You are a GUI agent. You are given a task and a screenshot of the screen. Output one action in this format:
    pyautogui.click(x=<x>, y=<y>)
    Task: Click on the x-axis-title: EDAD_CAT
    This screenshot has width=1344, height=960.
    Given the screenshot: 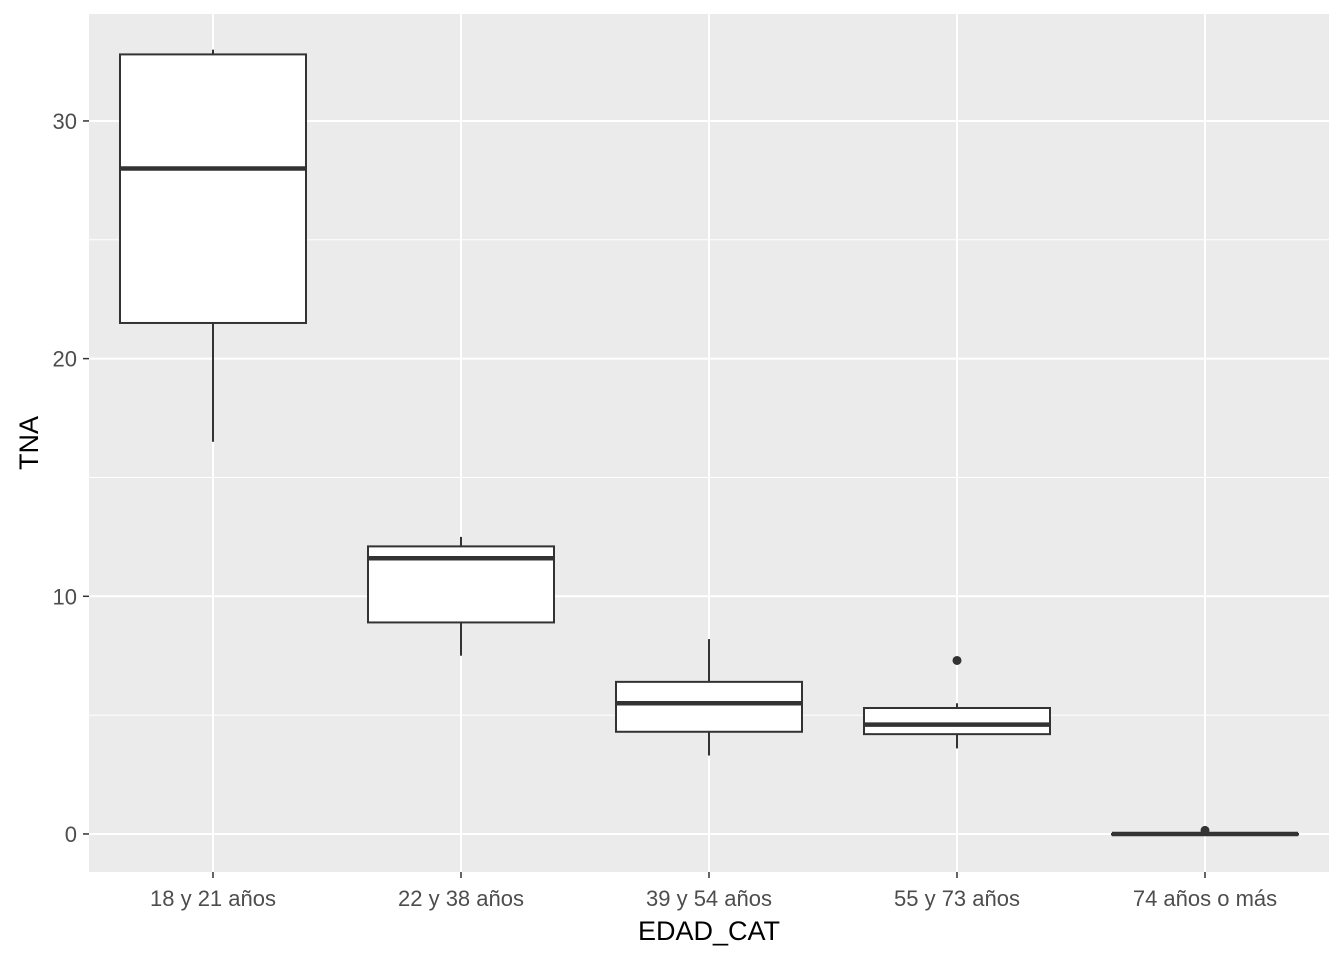 What is the action you would take?
    pyautogui.click(x=709, y=931)
    